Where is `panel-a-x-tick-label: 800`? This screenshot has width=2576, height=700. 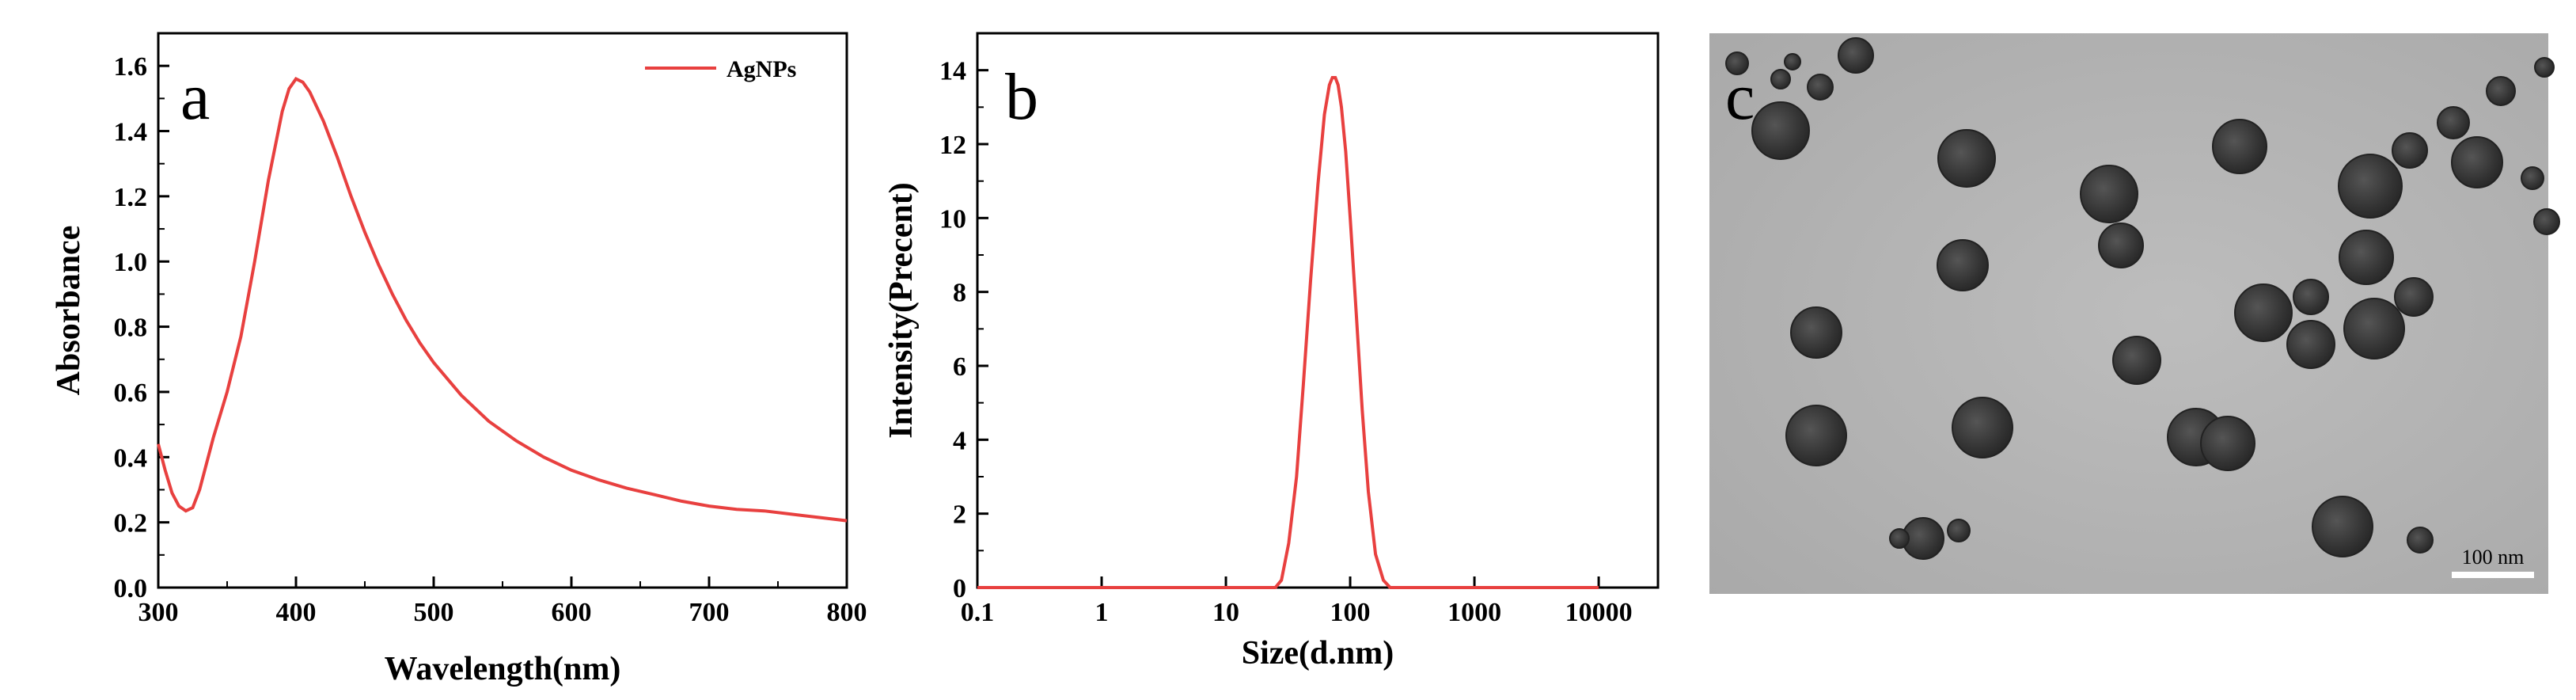
panel-a-x-tick-label: 800 is located at coordinates (847, 612).